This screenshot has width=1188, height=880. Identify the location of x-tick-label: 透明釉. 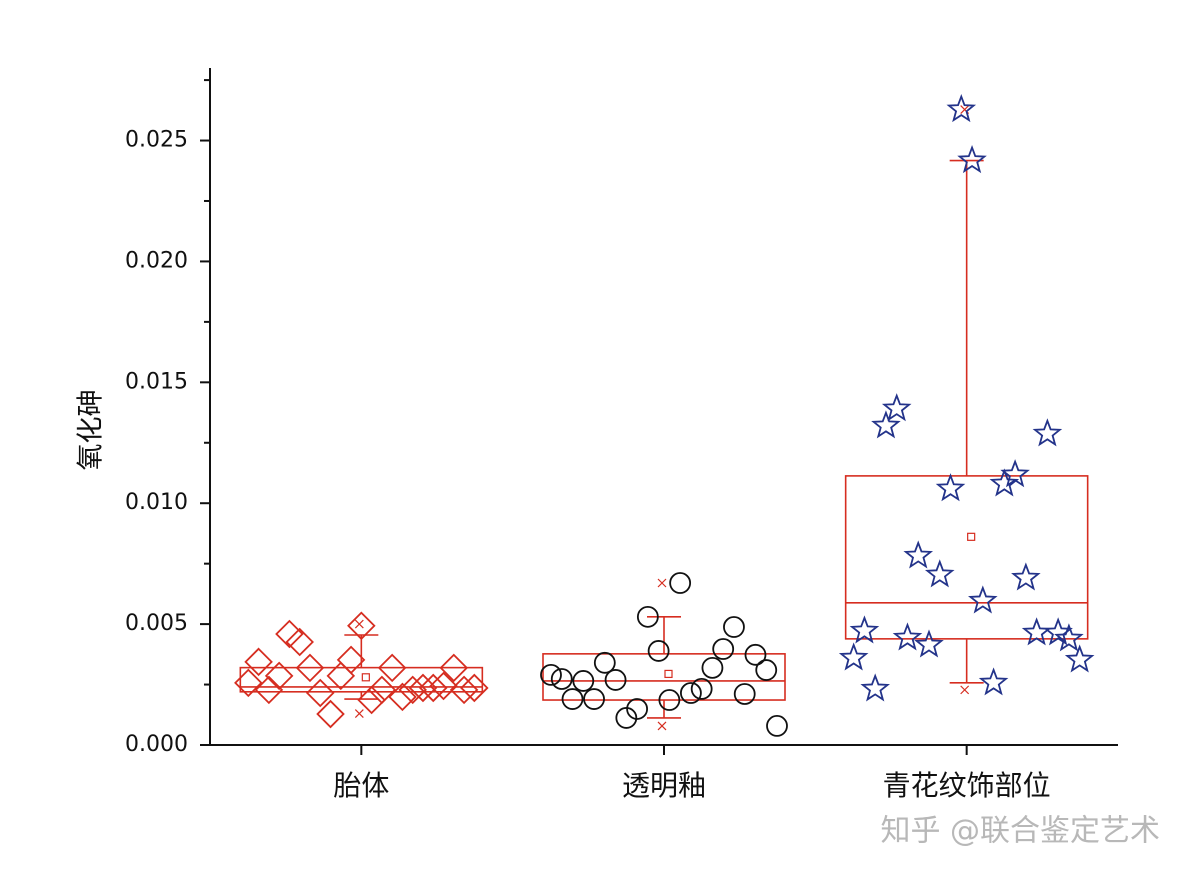
(664, 785).